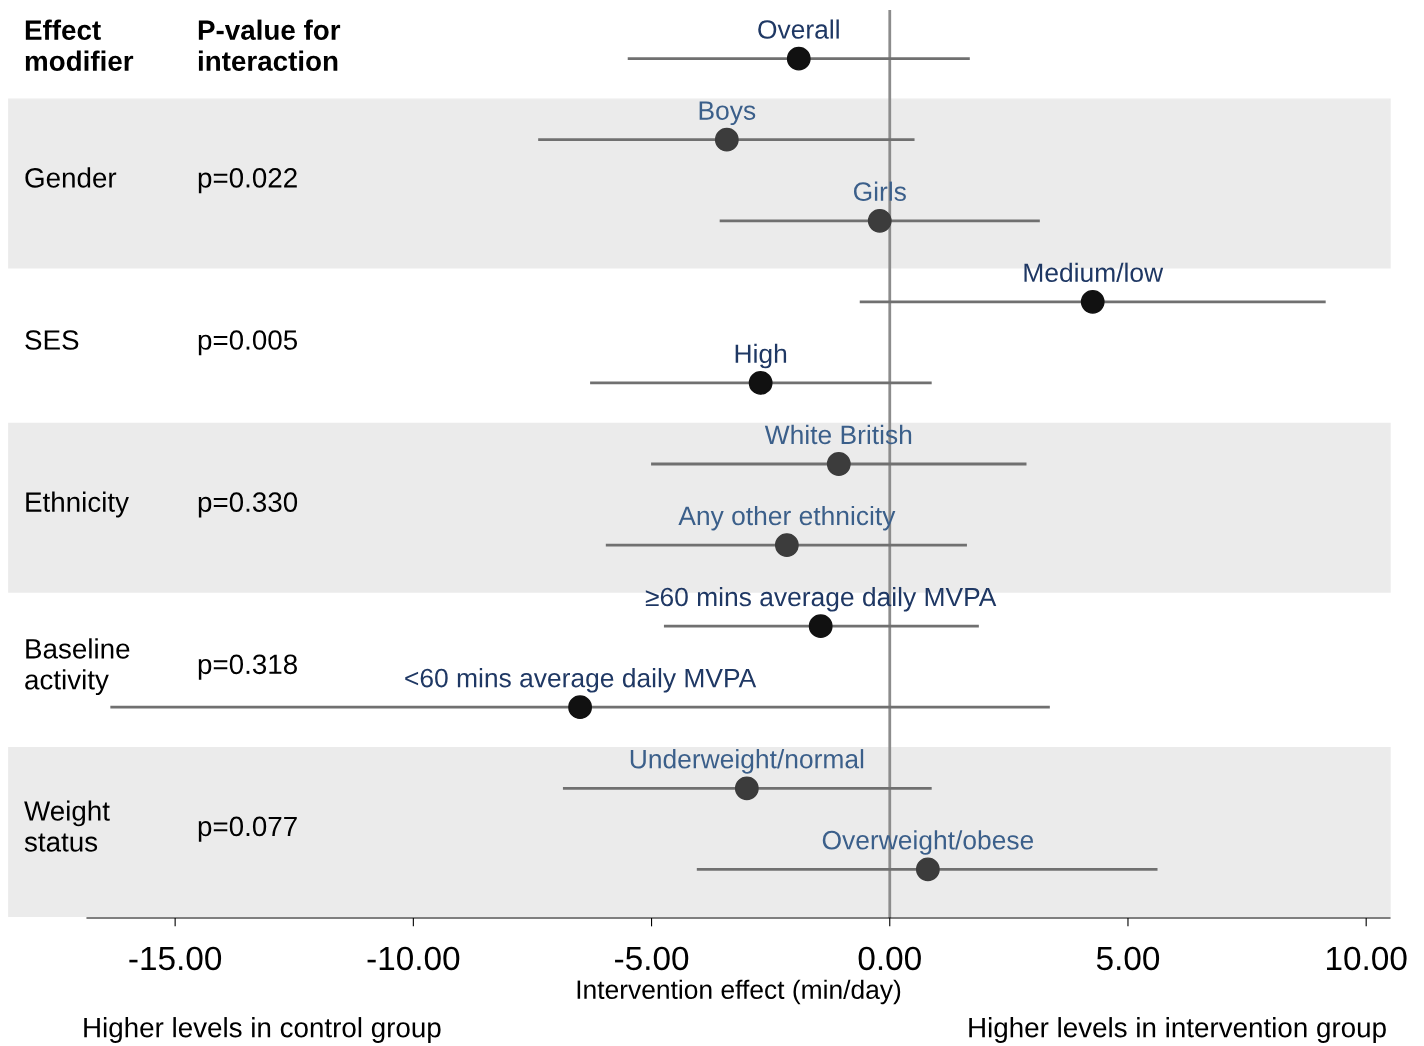  What do you see at coordinates (838, 434) in the screenshot?
I see `y-tick-label: White British` at bounding box center [838, 434].